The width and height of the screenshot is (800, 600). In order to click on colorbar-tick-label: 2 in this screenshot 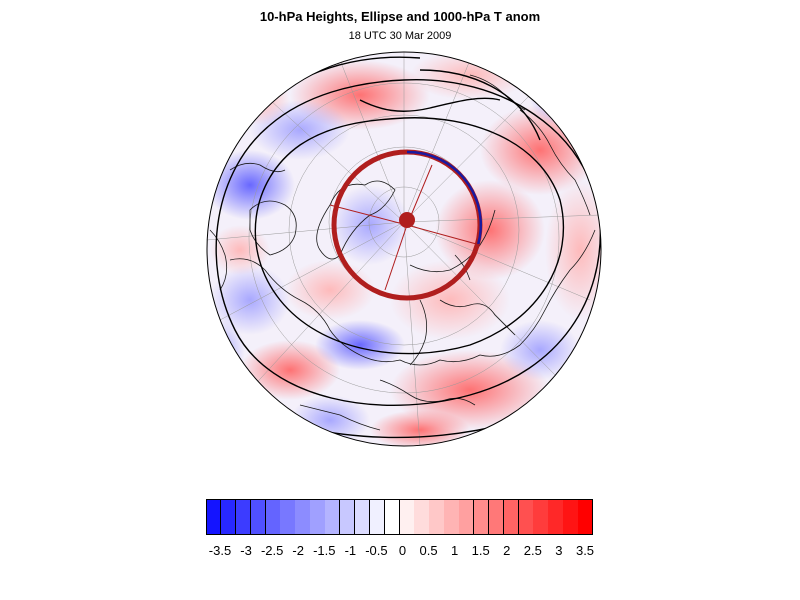, I will do `click(507, 550)`.